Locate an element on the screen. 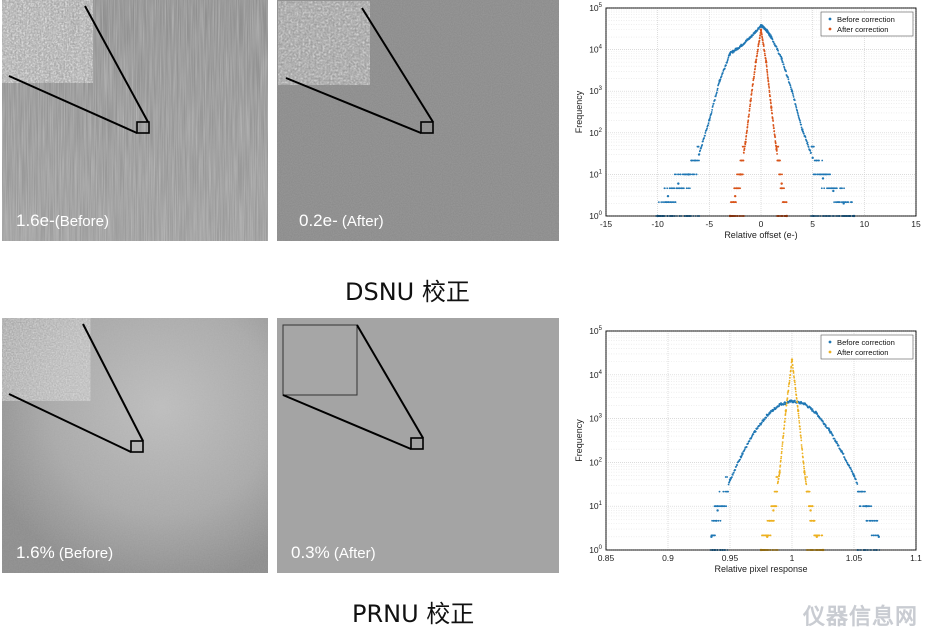 The image size is (928, 635). y-tick-exponent: 3 is located at coordinates (601, 89).